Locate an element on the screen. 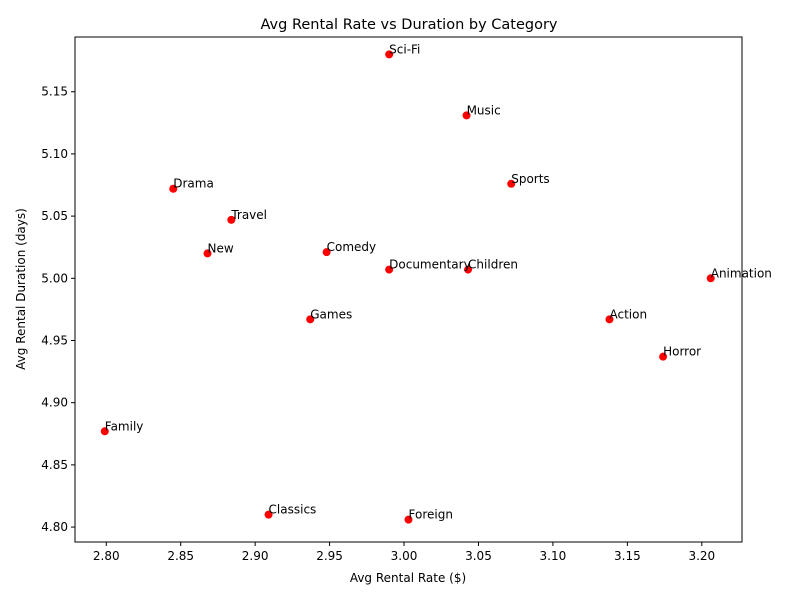 This screenshot has width=800, height=600. x-axis: 2.80 2.85 2.90 2.95 3.00 3.05 3.10 3.15 3.20 is located at coordinates (404, 552).